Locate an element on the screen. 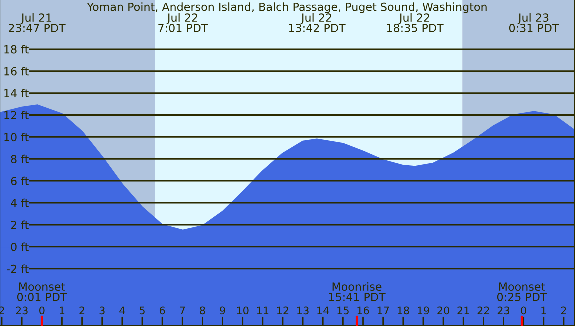 This screenshot has height=326, width=575. x-tick-label: 12 is located at coordinates (283, 310).